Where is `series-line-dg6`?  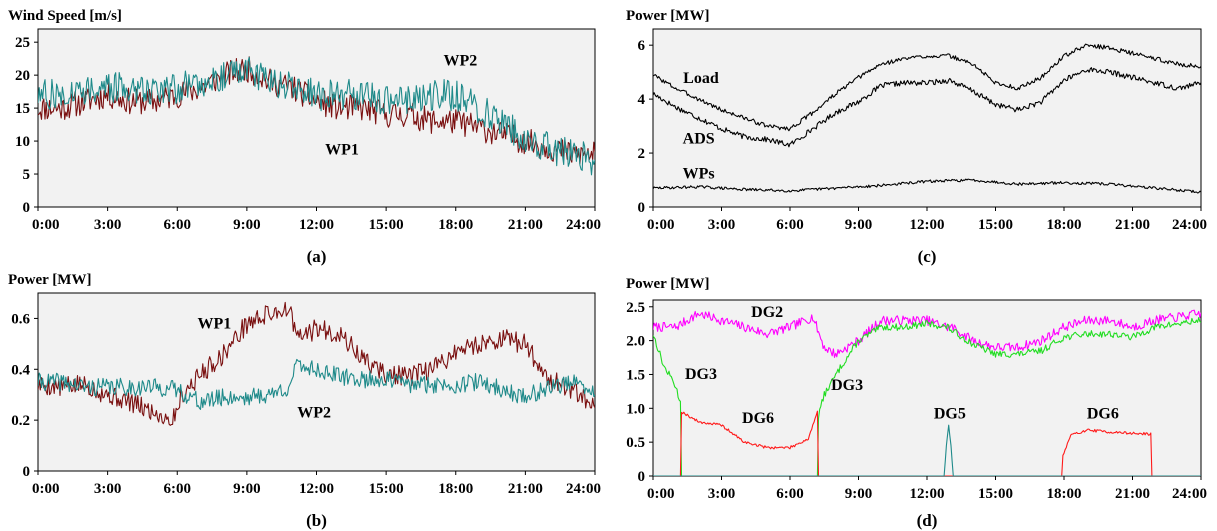
series-line-dg6 is located at coordinates (927, 443).